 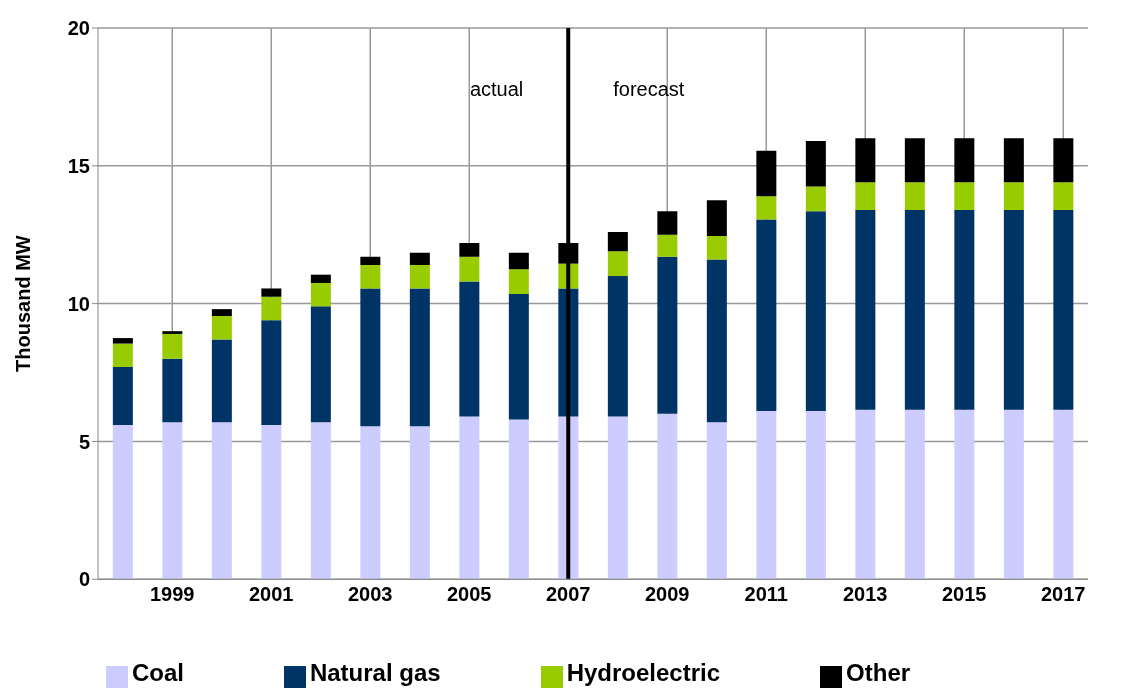 What do you see at coordinates (649, 88) in the screenshot?
I see `annotation: forecast` at bounding box center [649, 88].